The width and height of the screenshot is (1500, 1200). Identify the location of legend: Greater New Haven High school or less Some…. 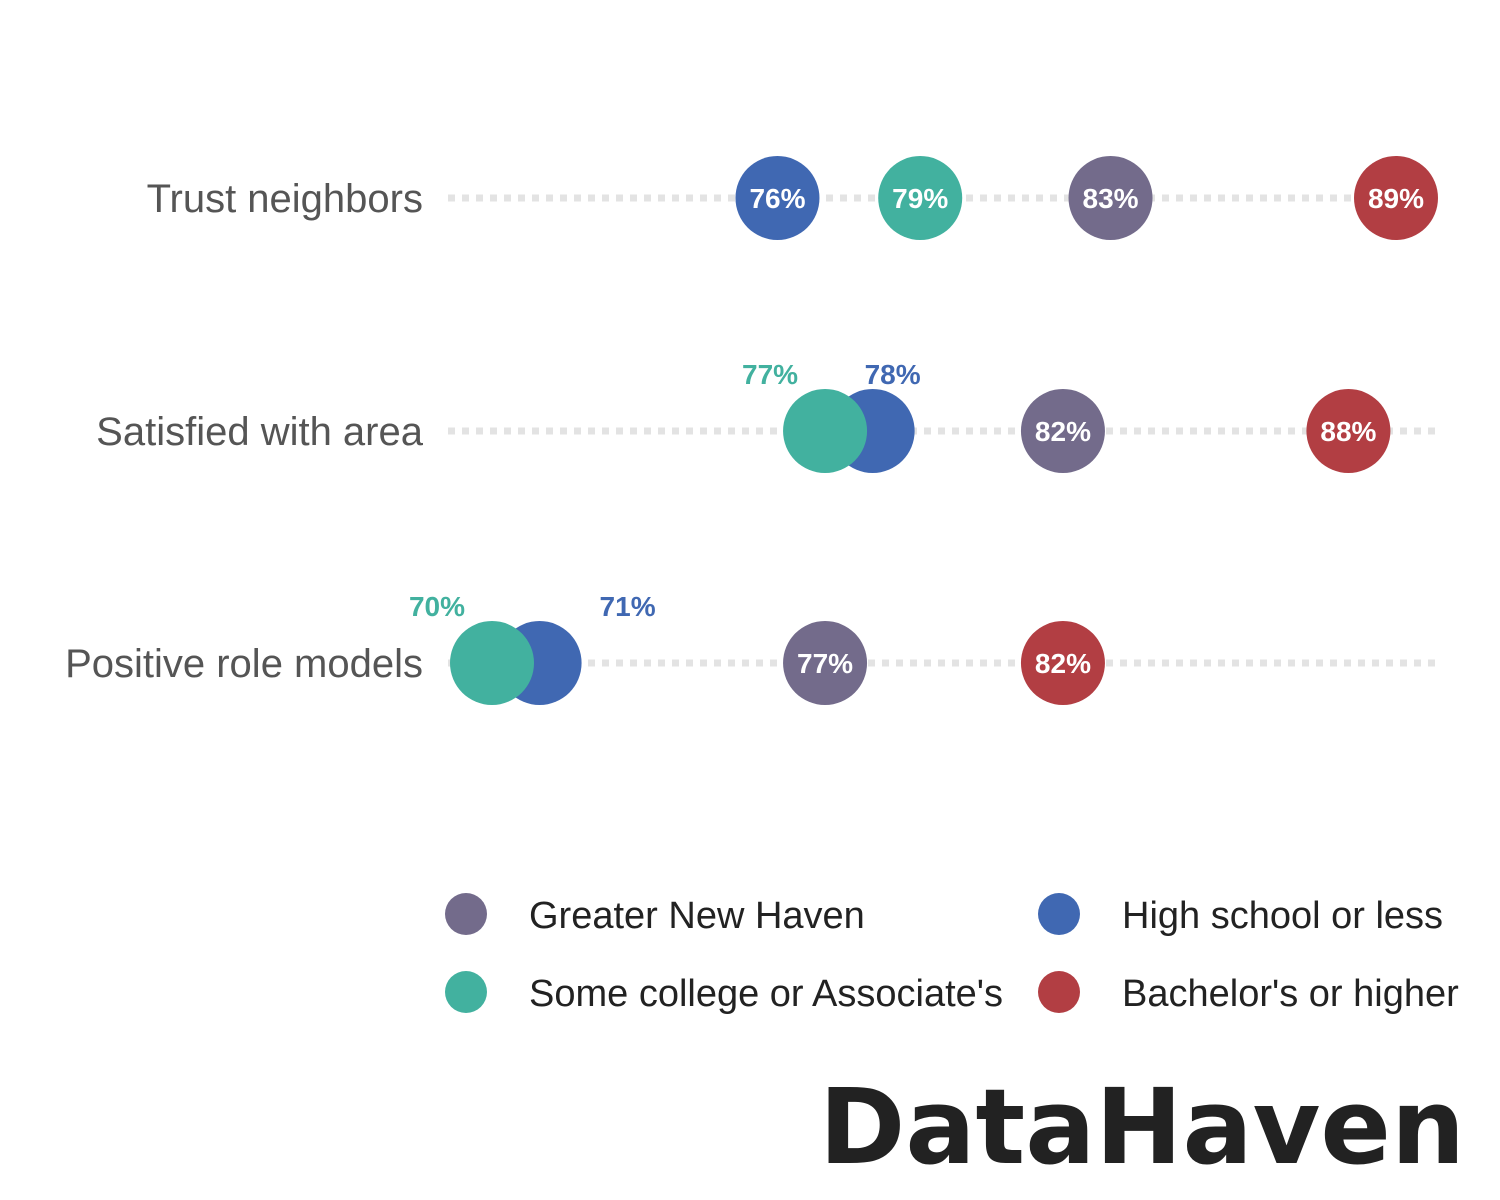
(952, 954).